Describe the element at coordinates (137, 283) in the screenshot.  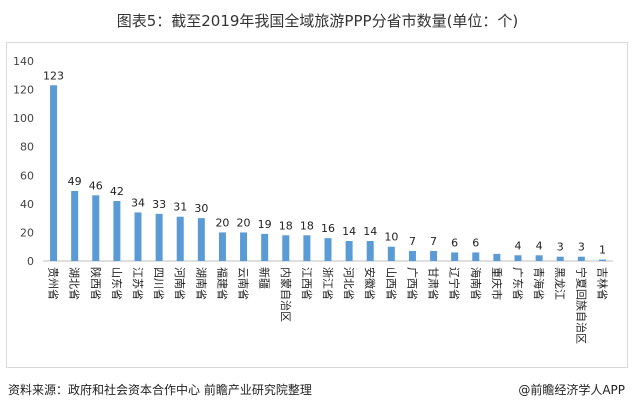
I see `category-label: 江苏省` at that location.